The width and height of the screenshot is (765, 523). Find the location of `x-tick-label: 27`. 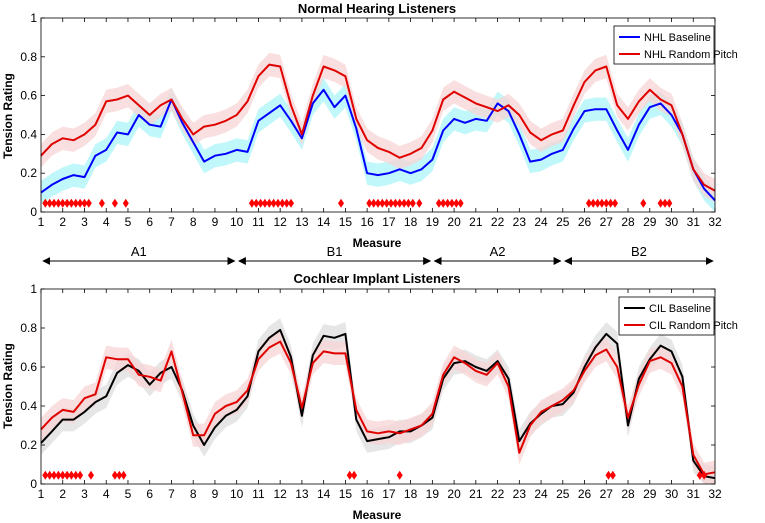

x-tick-label: 27 is located at coordinates (607, 222).